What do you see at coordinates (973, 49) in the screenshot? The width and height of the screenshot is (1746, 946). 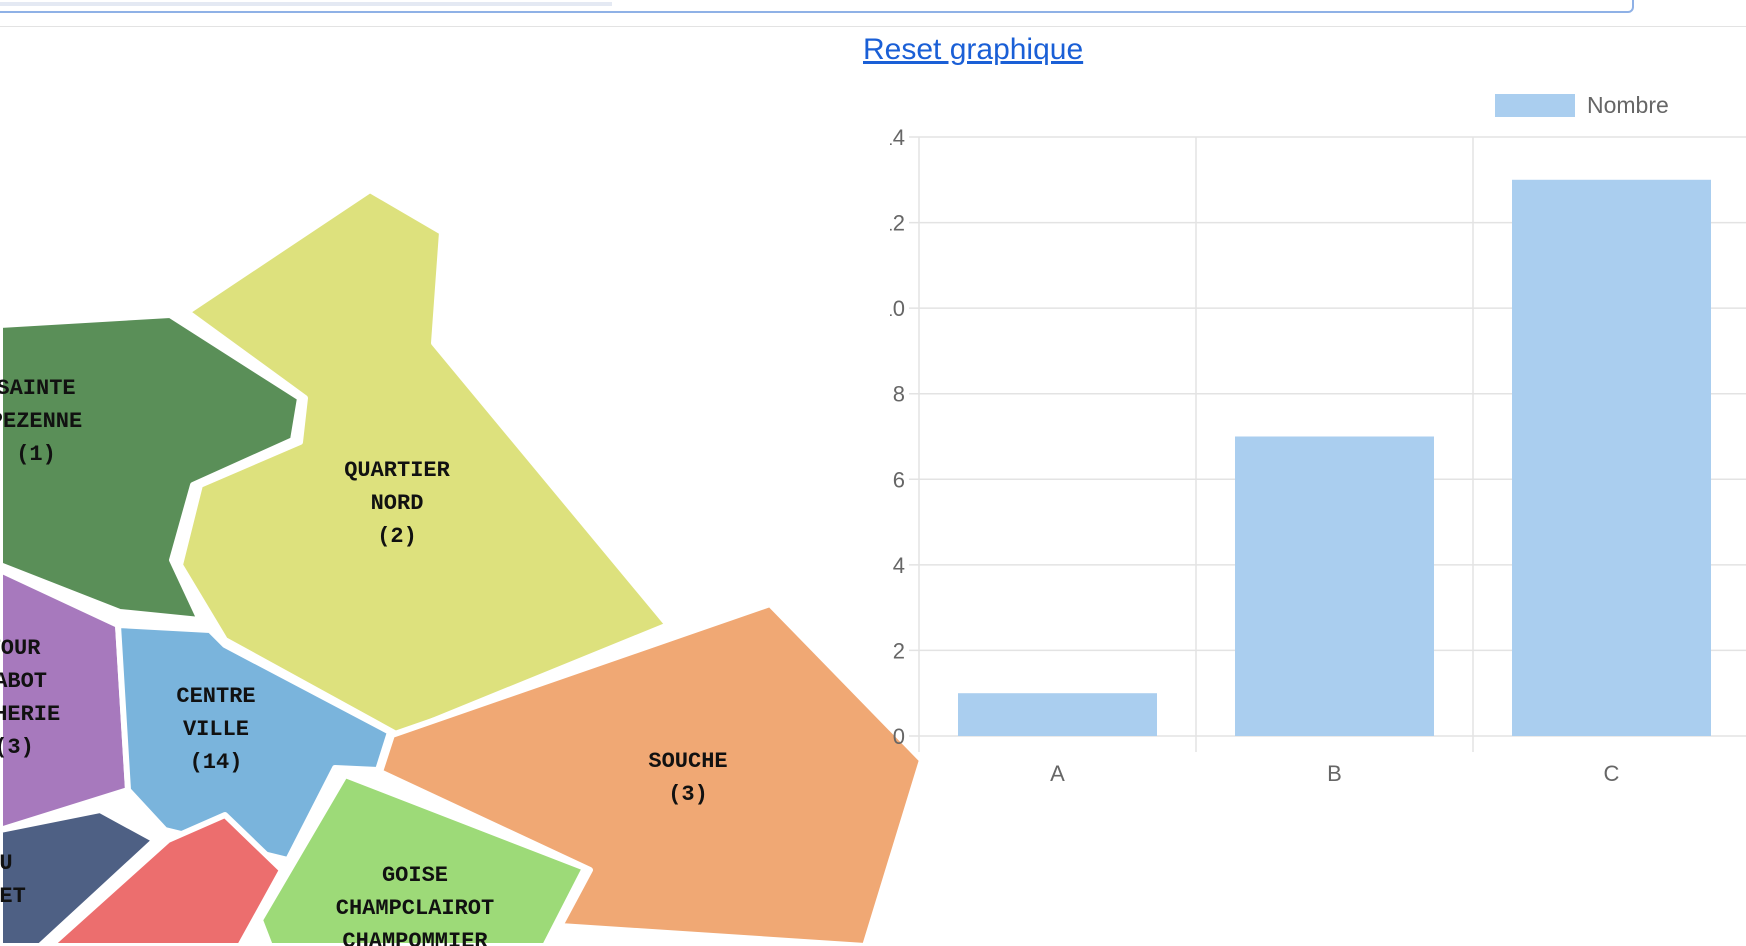 I see `reset-chart-link: Reset graphique` at bounding box center [973, 49].